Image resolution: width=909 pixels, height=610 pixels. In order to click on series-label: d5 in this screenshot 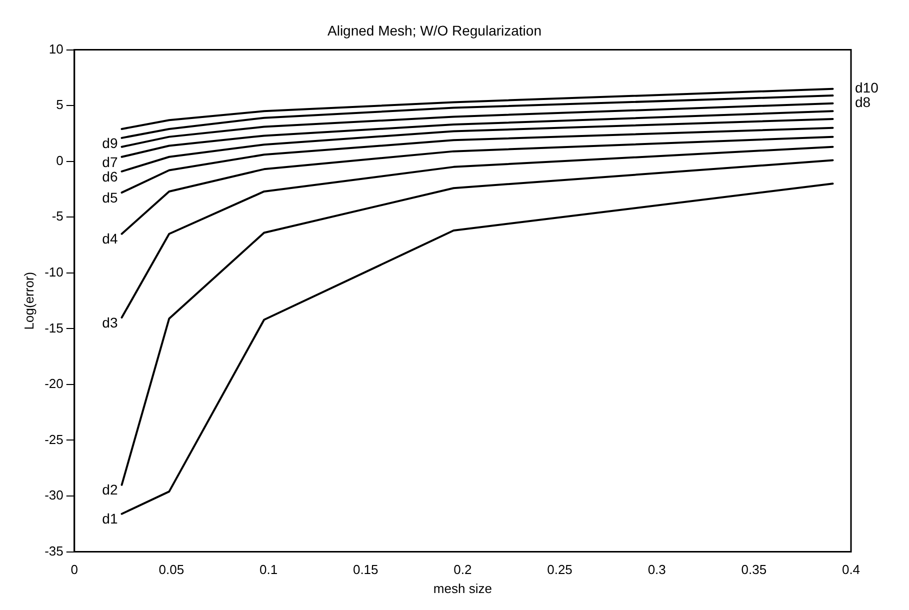, I will do `click(110, 197)`.